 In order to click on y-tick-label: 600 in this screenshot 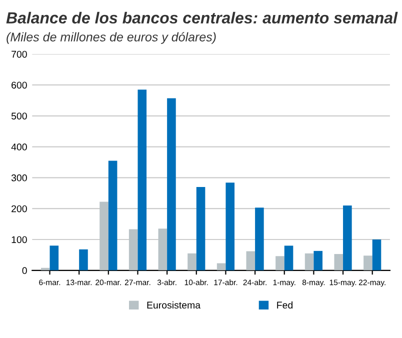, I will do `click(19, 85)`.